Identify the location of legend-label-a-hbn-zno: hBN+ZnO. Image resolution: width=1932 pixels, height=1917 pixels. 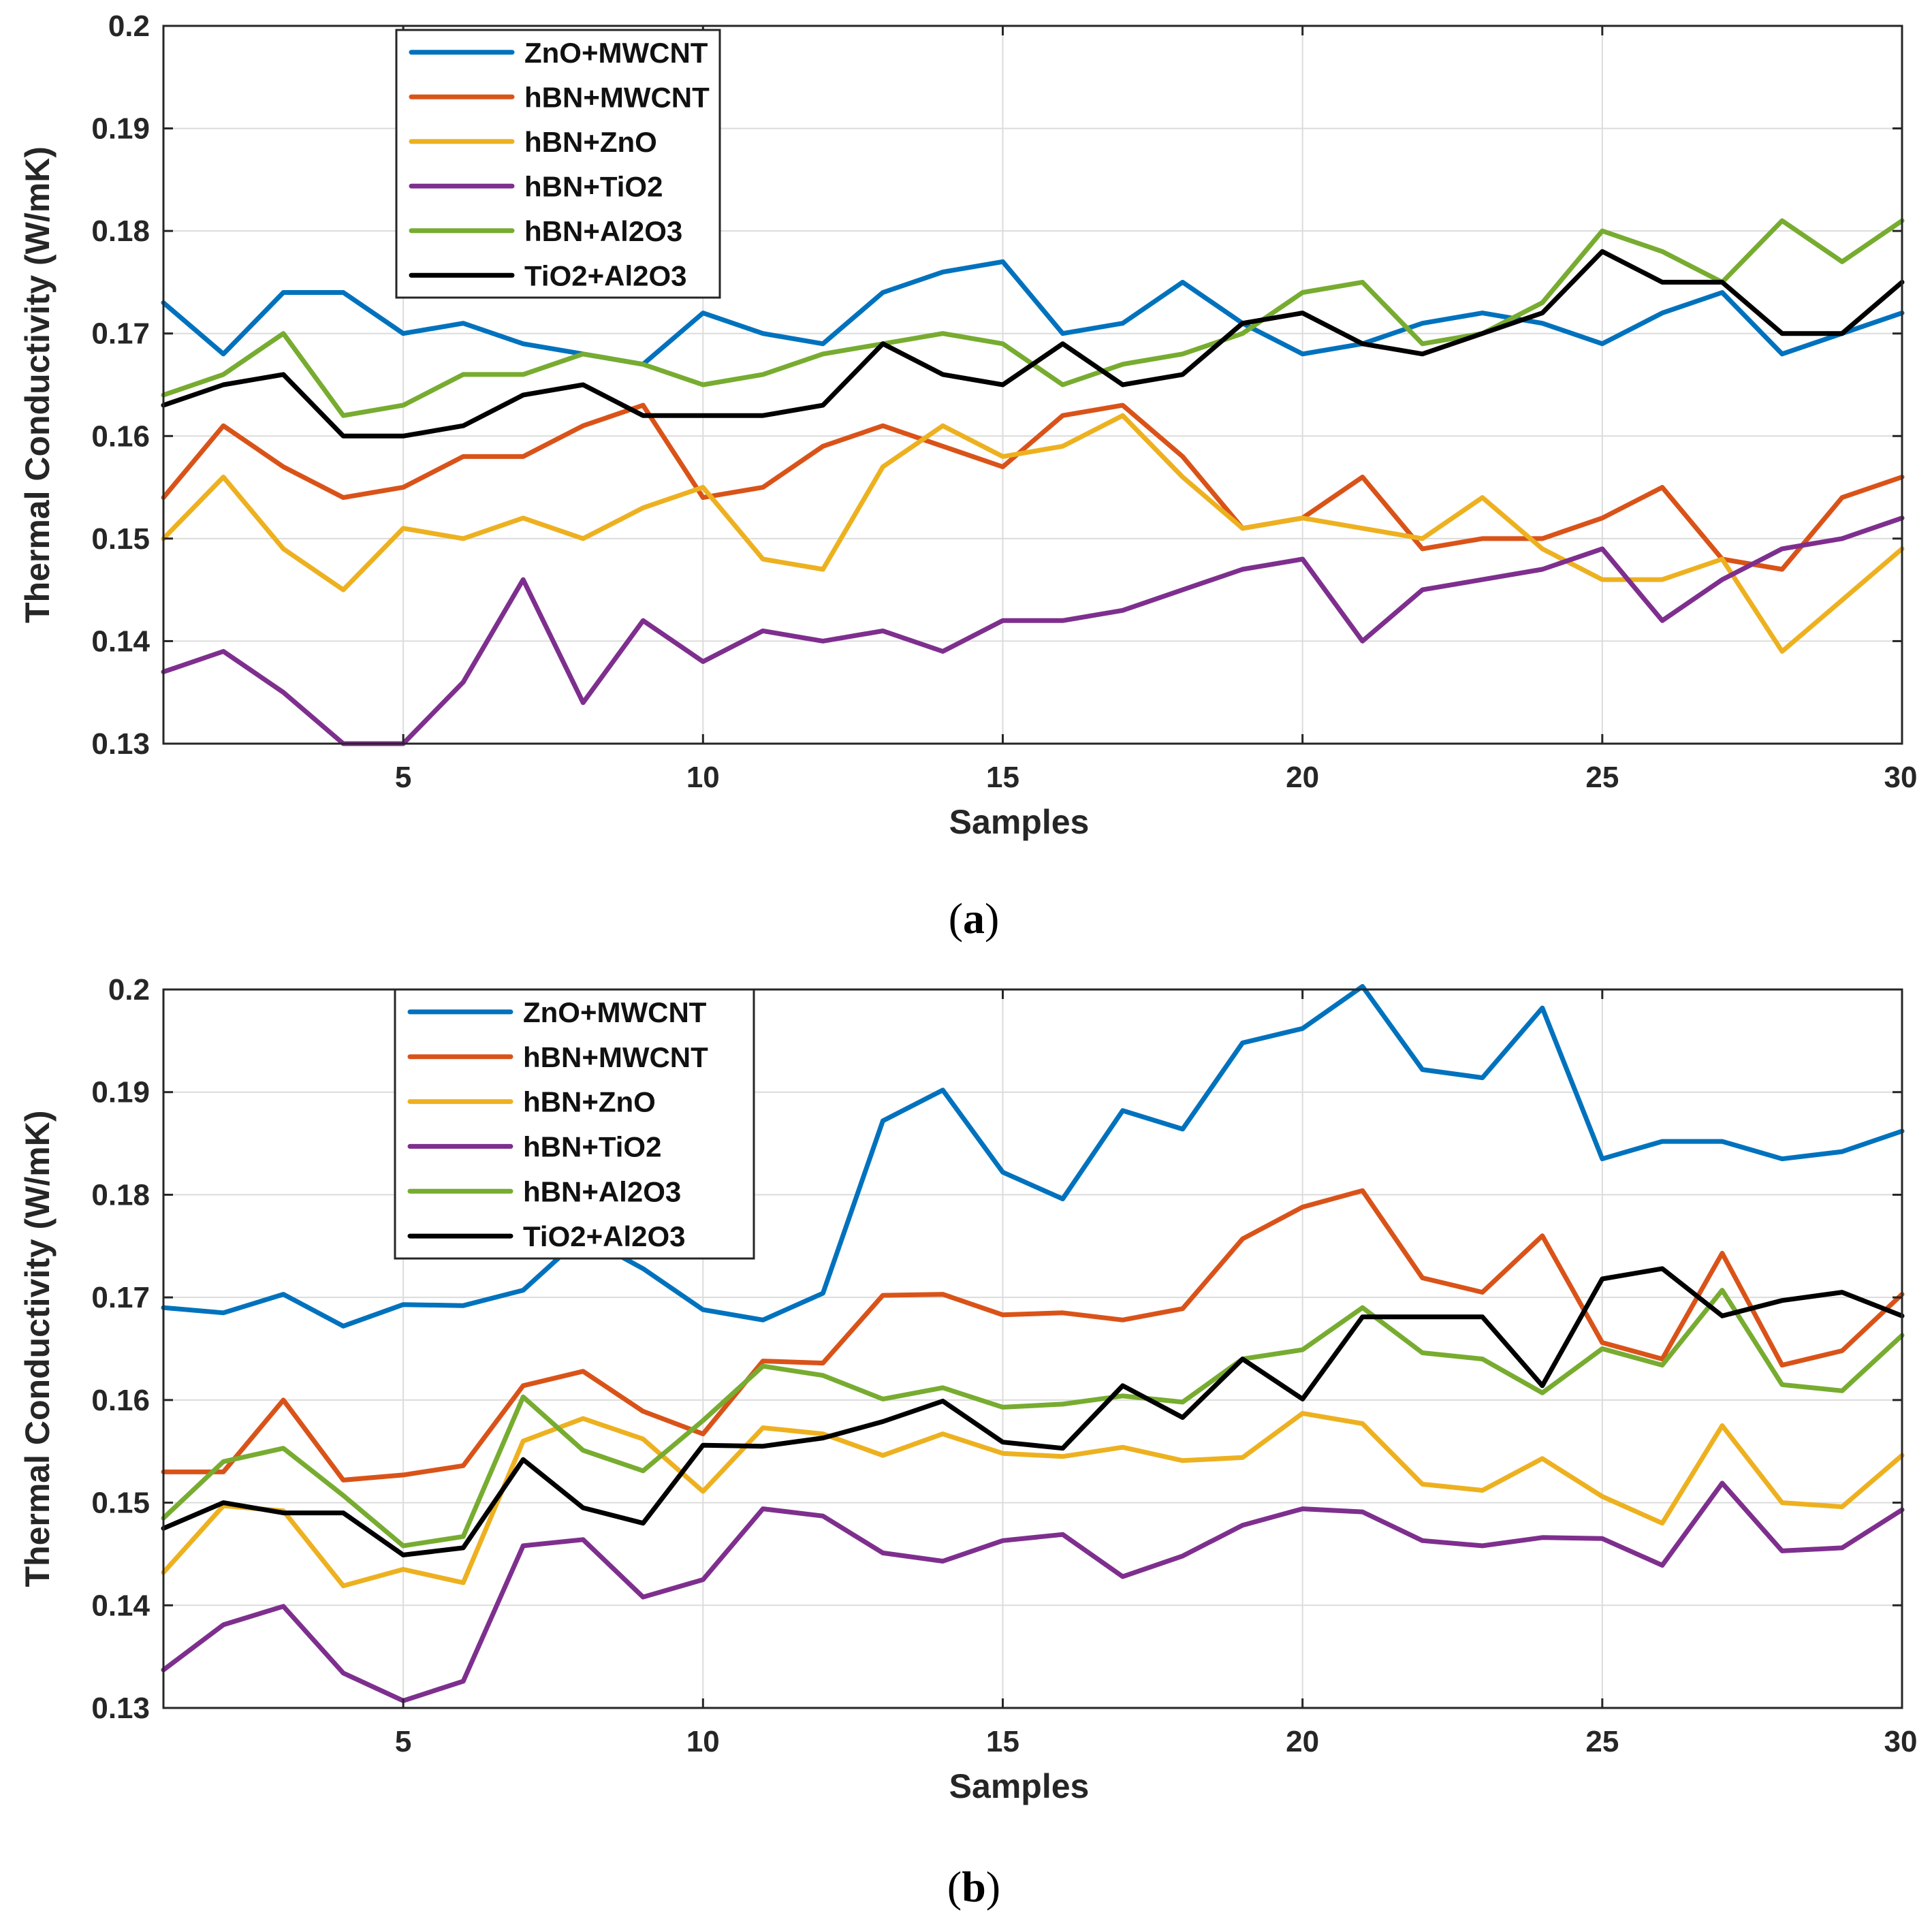
(590, 142).